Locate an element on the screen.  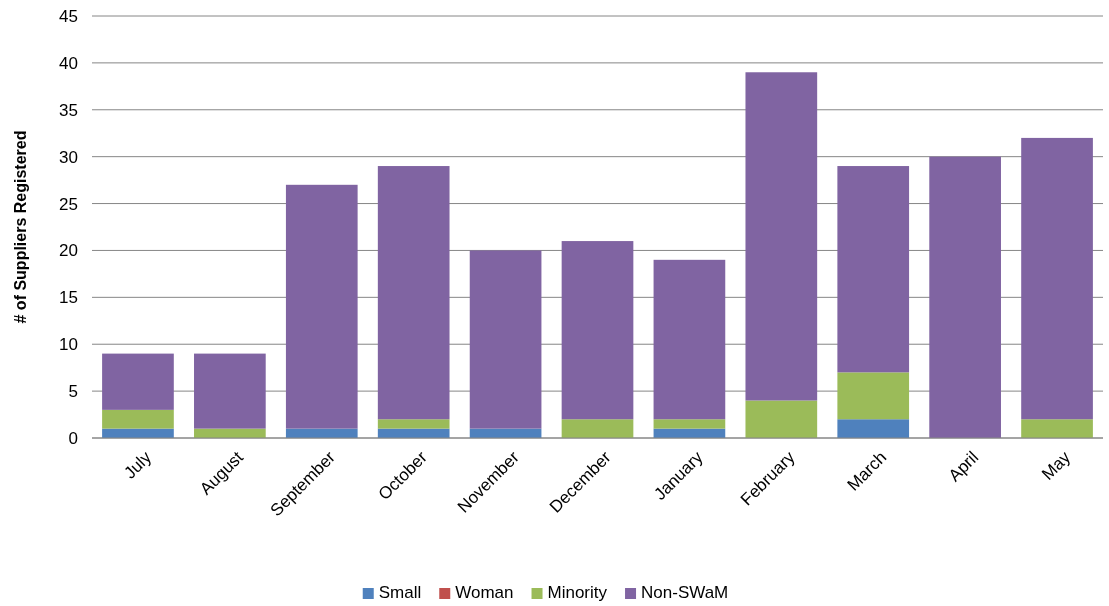
legend-label: Small is located at coordinates (400, 592).